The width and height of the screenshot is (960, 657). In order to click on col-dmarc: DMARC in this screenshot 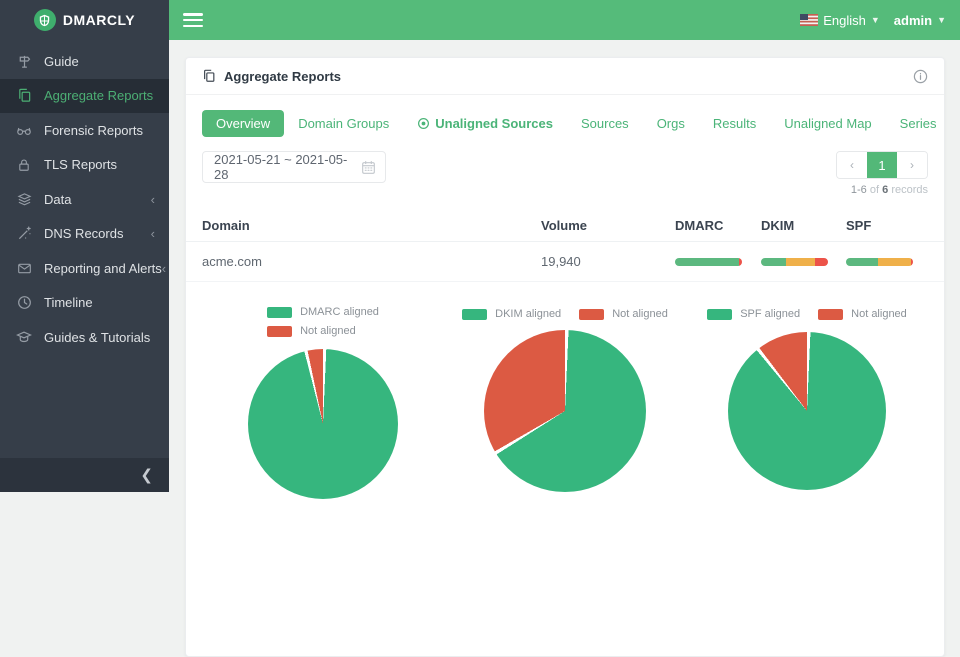, I will do `click(718, 225)`.